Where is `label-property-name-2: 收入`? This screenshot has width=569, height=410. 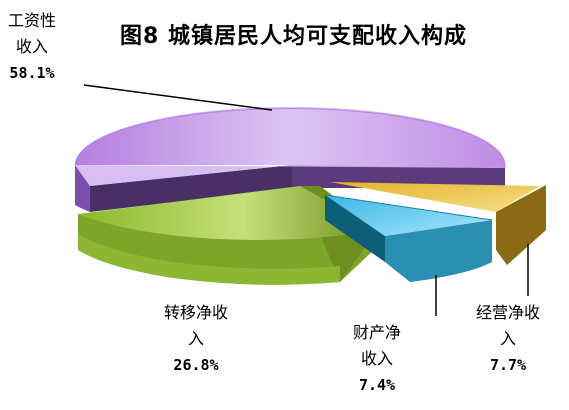 label-property-name-2: 收入 is located at coordinates (377, 358).